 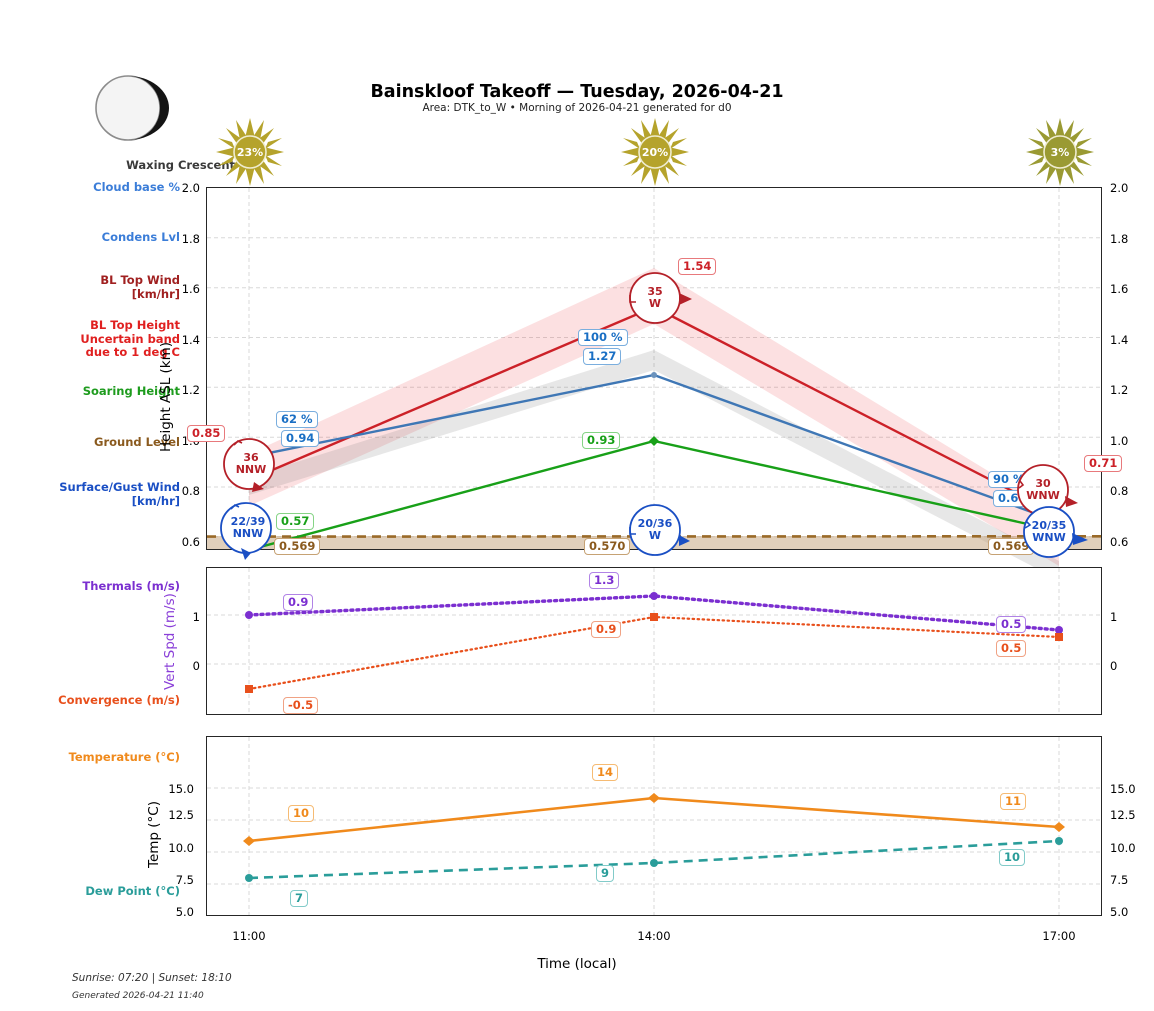 What do you see at coordinates (190, 390) in the screenshot?
I see `panelA-ytick-left-4: 1.2` at bounding box center [190, 390].